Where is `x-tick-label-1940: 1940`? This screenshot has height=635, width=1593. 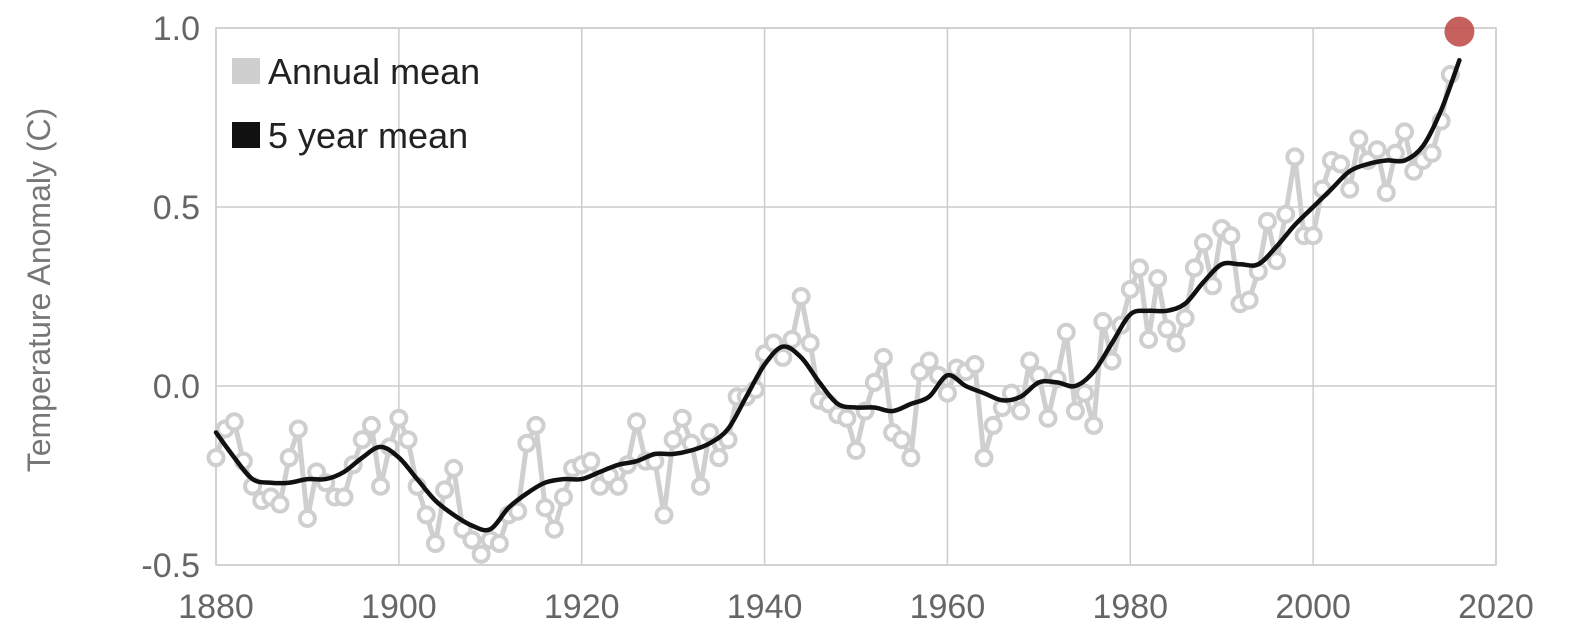 x-tick-label-1940: 1940 is located at coordinates (765, 607).